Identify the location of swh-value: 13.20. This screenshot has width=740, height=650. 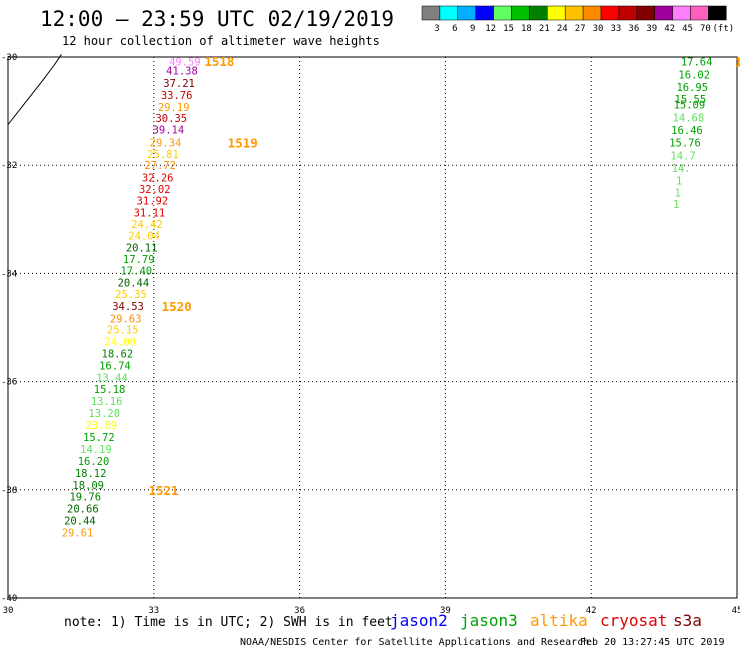
(104, 414).